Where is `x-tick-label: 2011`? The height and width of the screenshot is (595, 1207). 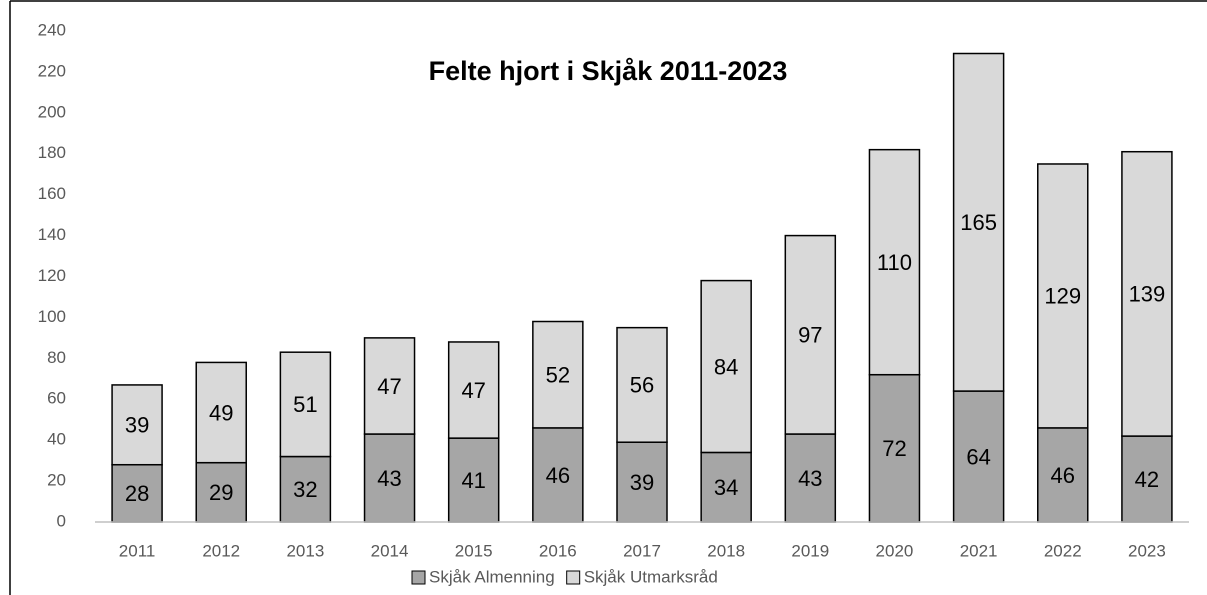 x-tick-label: 2011 is located at coordinates (137, 550).